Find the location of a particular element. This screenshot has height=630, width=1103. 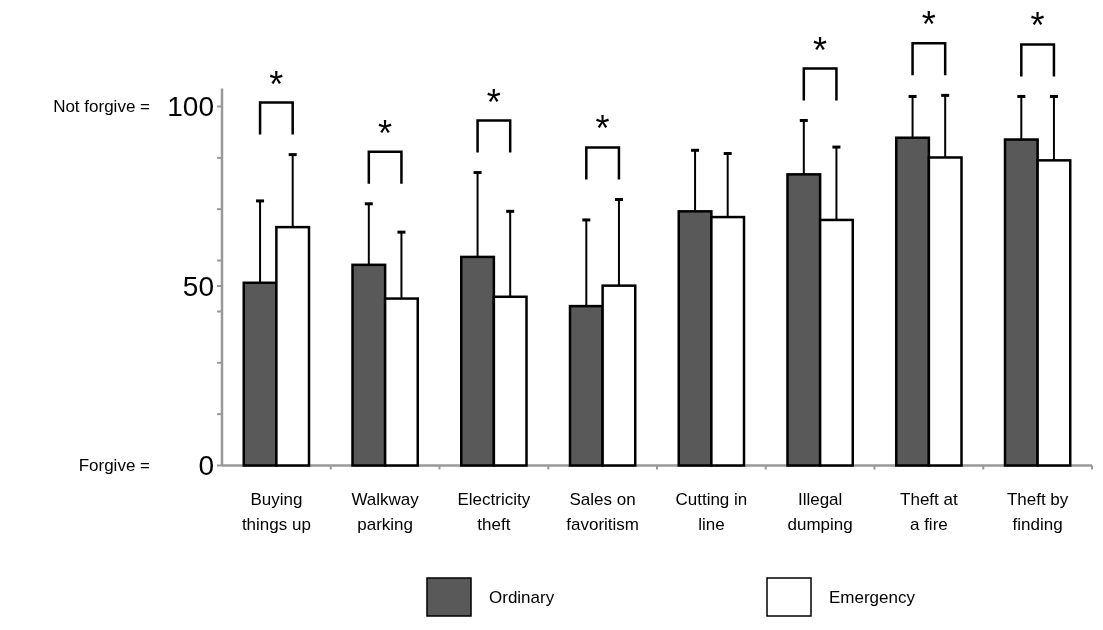

x-tick-label: Buying things up is located at coordinates (276, 512).